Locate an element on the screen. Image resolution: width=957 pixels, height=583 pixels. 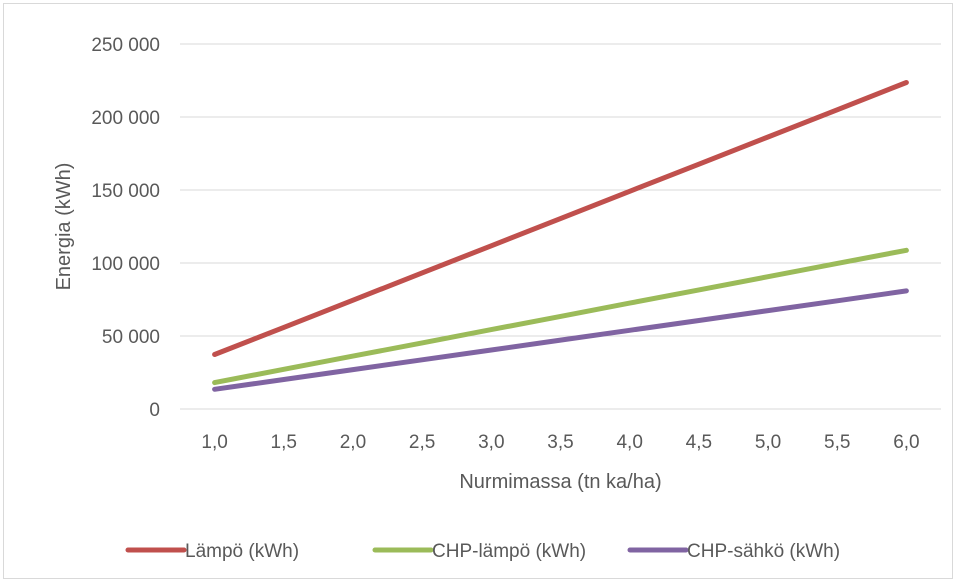
x-tick-label: 2,0 is located at coordinates (353, 442).